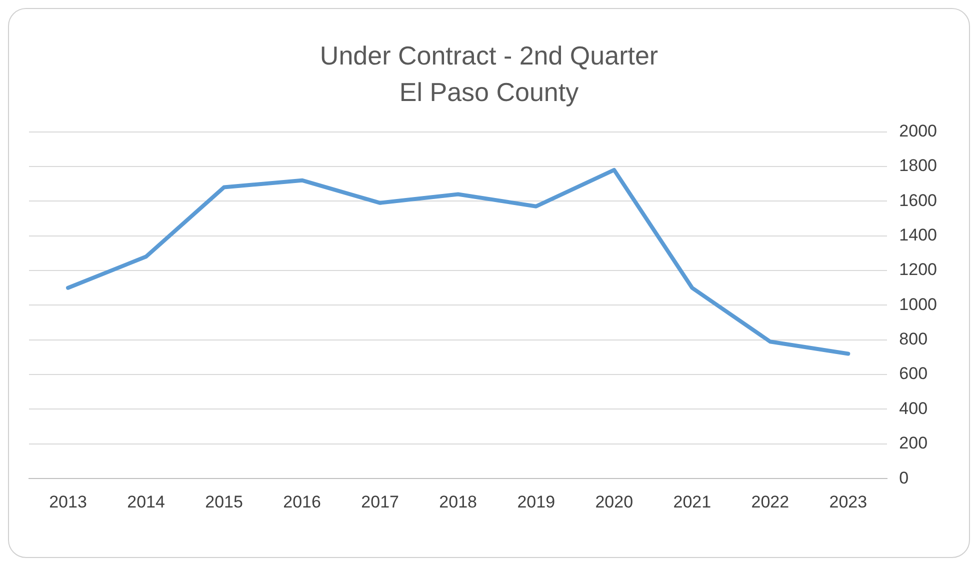 The height and width of the screenshot is (565, 977). I want to click on text: El Paso County, so click(489, 91).